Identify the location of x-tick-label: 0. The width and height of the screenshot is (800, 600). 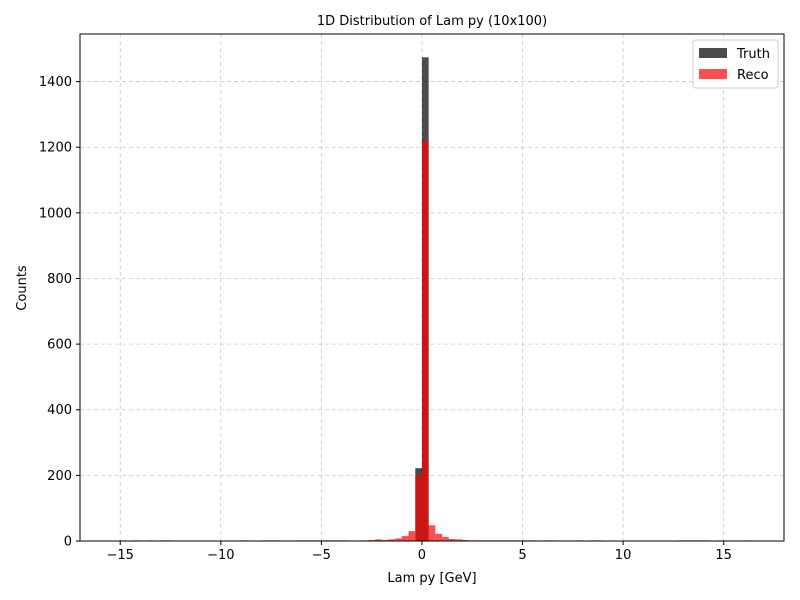
(422, 555).